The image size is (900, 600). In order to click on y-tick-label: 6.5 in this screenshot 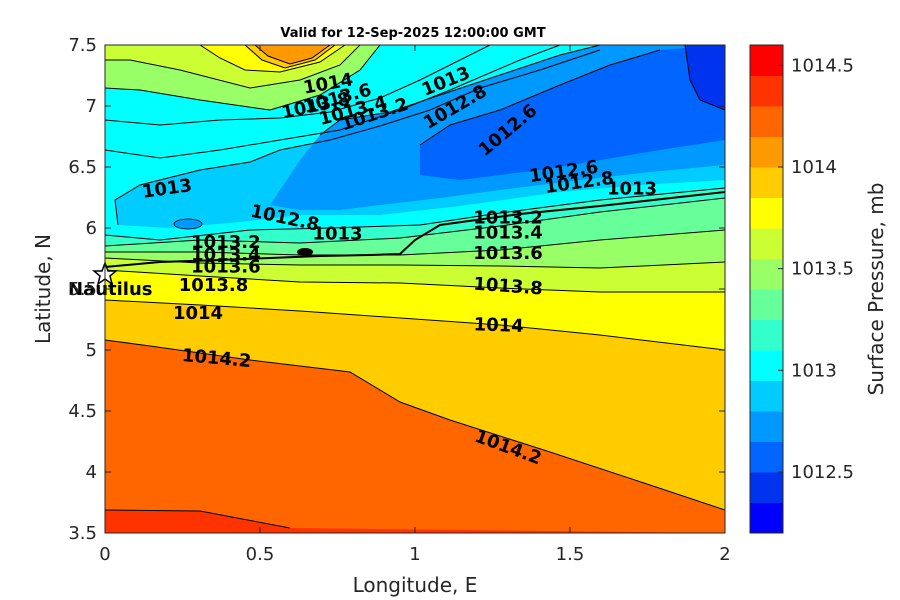, I will do `click(82, 167)`.